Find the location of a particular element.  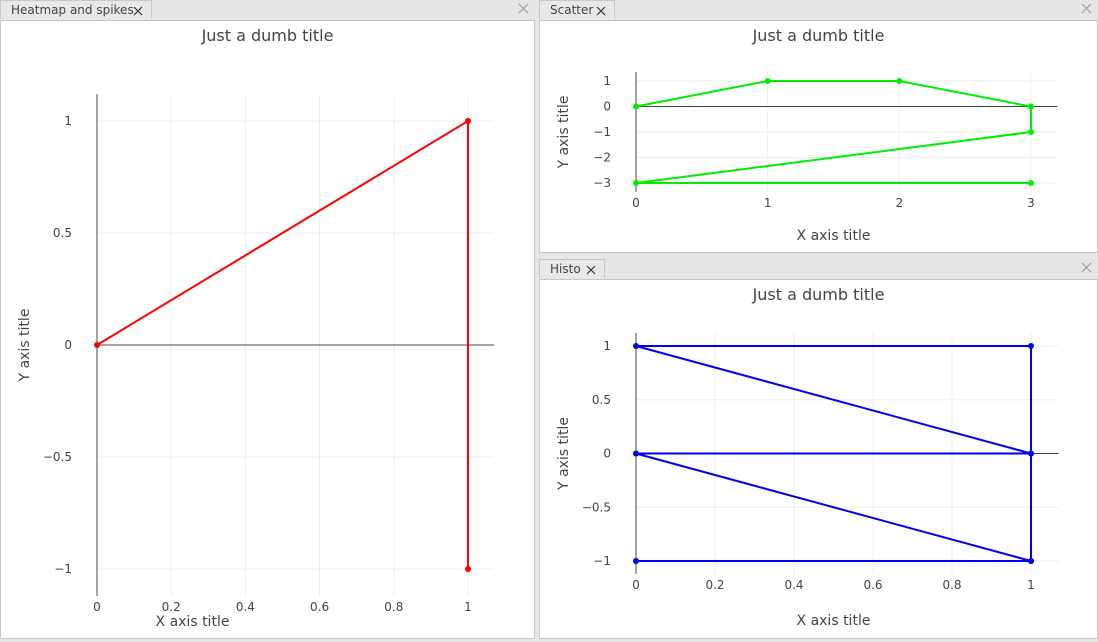

tab-scatter: Scatter is located at coordinates (577, 9).